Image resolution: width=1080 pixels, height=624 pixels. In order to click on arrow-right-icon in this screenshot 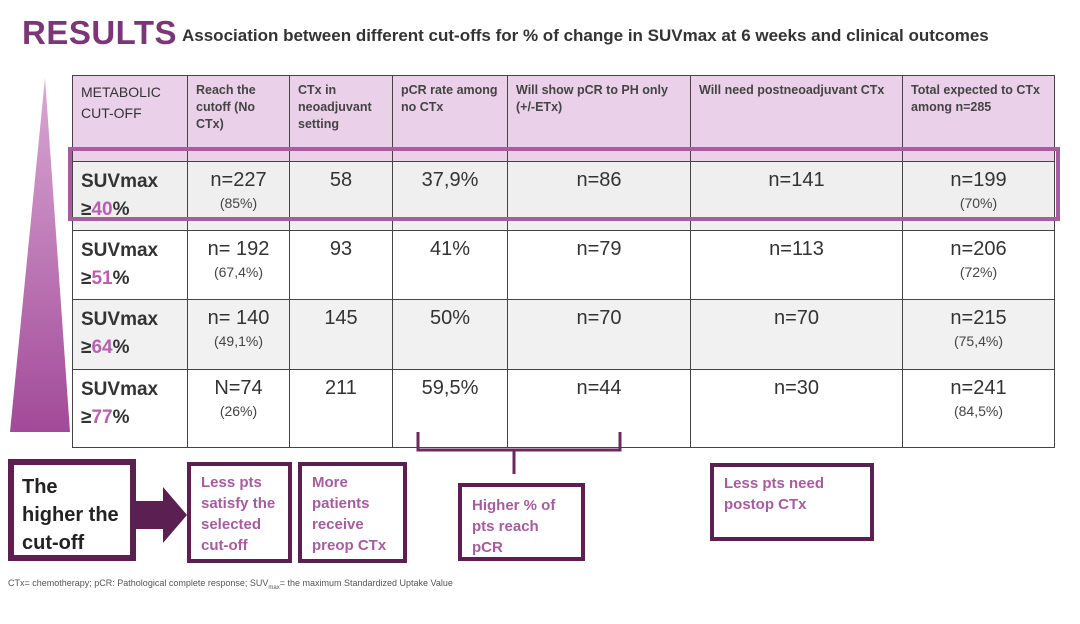, I will do `click(161, 515)`.